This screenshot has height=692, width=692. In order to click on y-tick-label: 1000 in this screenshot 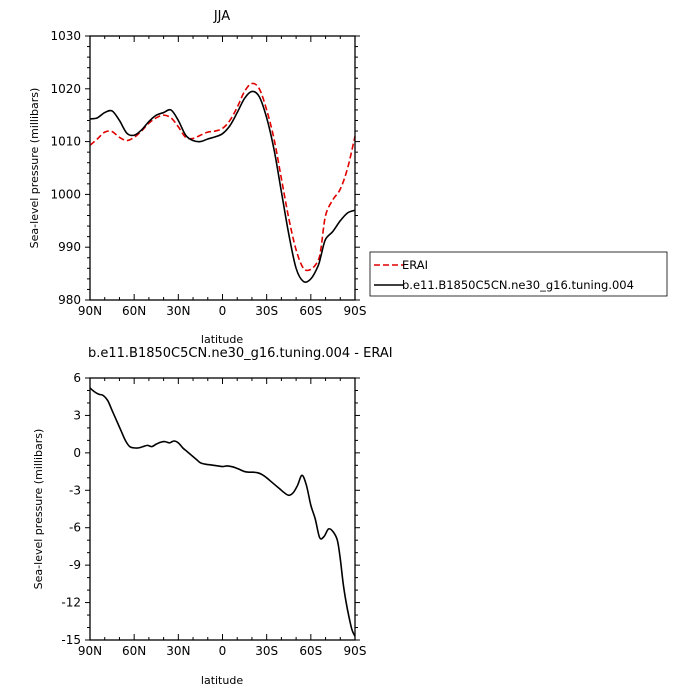, I will do `click(65, 194)`.